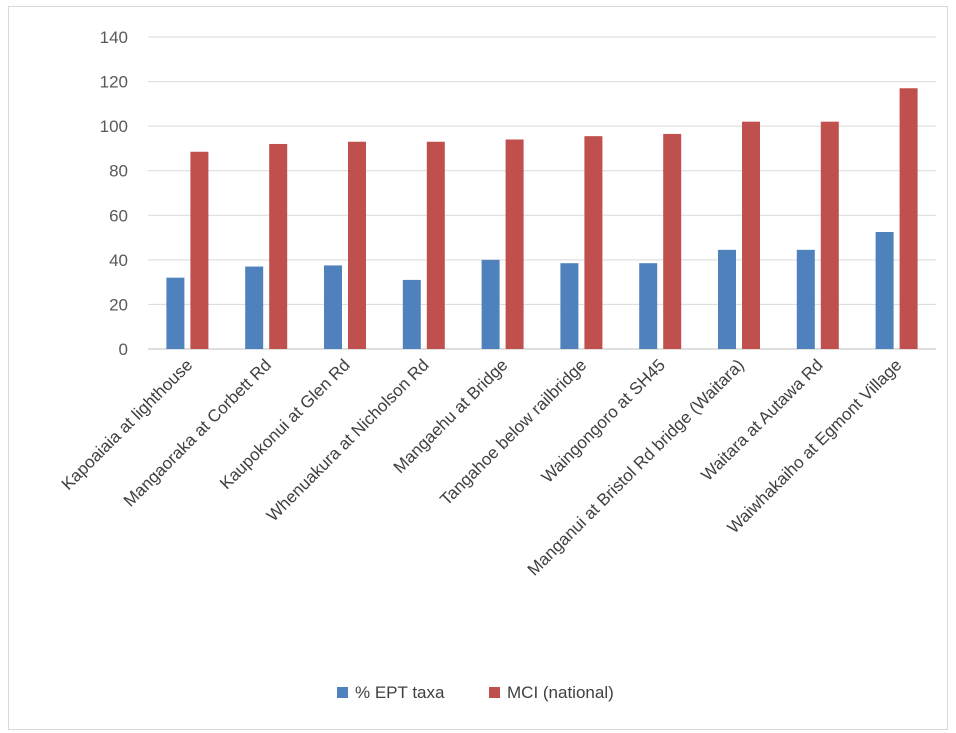 The height and width of the screenshot is (733, 956). What do you see at coordinates (114, 126) in the screenshot?
I see `y-tick-label: 100` at bounding box center [114, 126].